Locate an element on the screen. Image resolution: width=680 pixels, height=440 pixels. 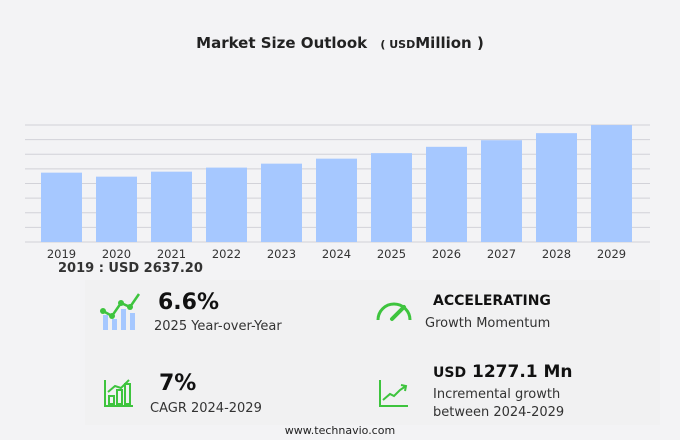
bar-2026 is located at coordinates (446, 194).